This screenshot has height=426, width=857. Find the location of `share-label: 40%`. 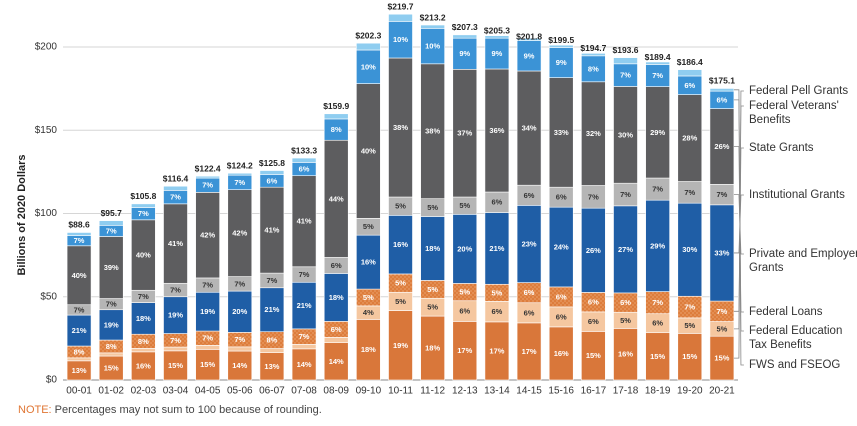

share-label: 40% is located at coordinates (368, 150).